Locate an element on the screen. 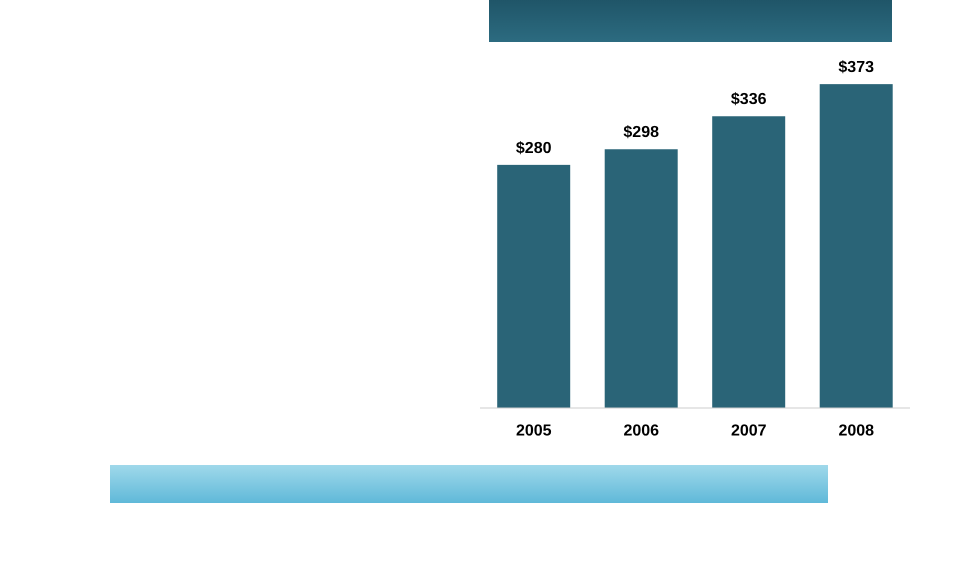 The width and height of the screenshot is (962, 588). x-tick-label: 2005 is located at coordinates (534, 431).